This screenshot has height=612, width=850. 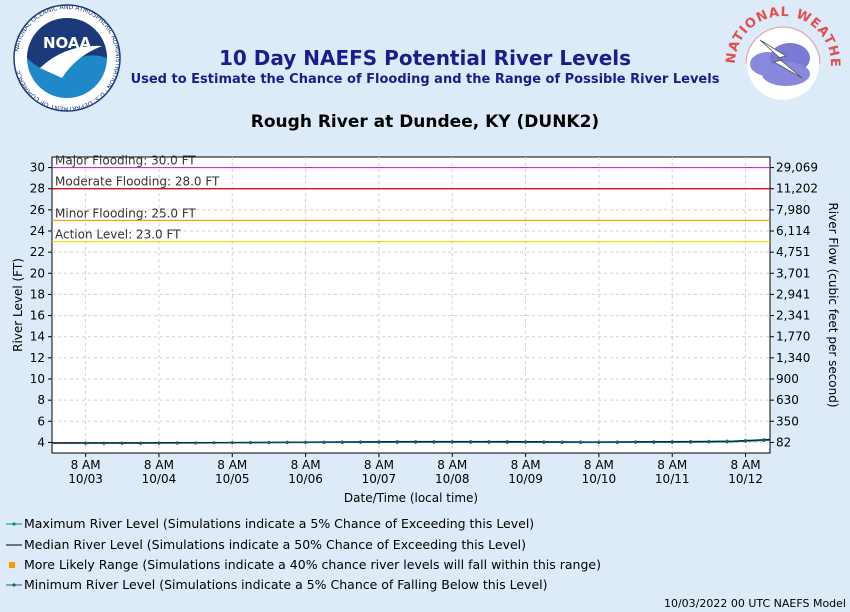 What do you see at coordinates (118, 235) in the screenshot?
I see `threshold-label-action: Action Level: 23.0 FT` at bounding box center [118, 235].